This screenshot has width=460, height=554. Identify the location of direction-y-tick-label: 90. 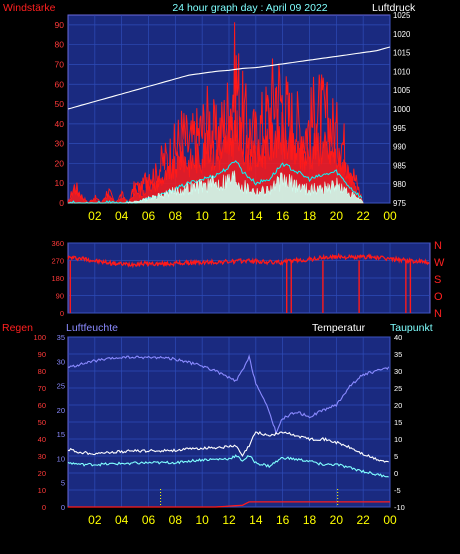
(60, 296).